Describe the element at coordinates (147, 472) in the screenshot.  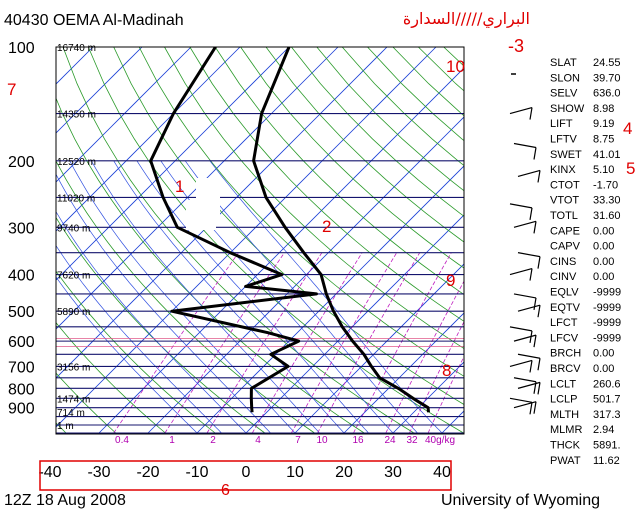
I see `temperature-tick-label: -20` at that location.